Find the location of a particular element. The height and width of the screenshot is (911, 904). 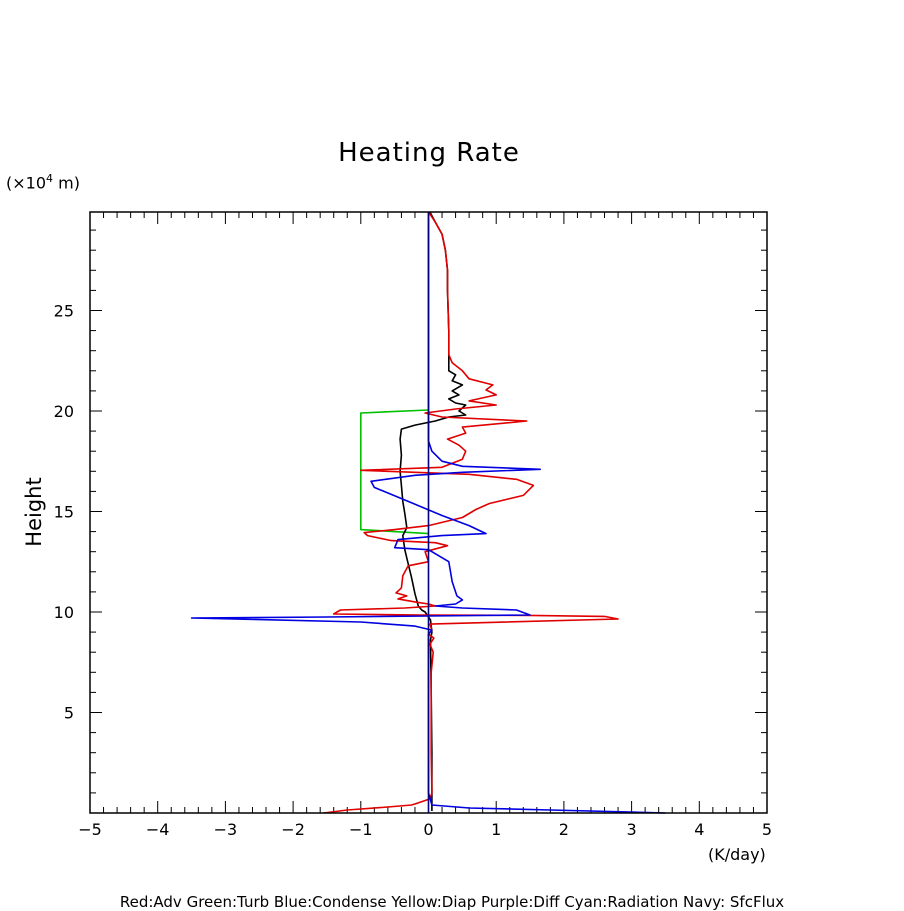

x-tick-label: 0 is located at coordinates (428, 829).